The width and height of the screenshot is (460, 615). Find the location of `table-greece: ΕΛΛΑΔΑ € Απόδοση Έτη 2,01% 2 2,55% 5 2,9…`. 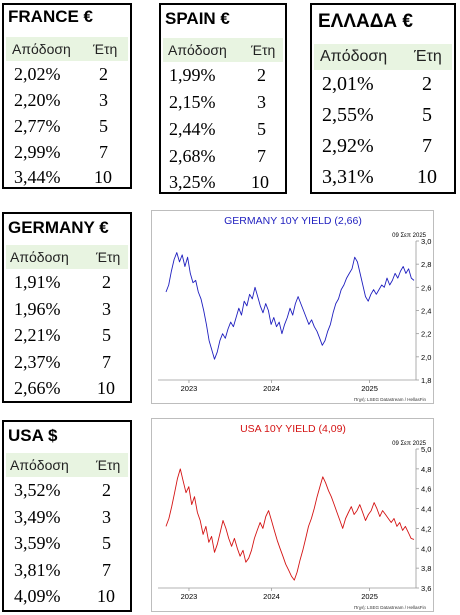

table-greece: ΕΛΛΑΔΑ € Απόδοση Έτη 2,01% 2 2,55% 5 2,9… is located at coordinates (383, 98).